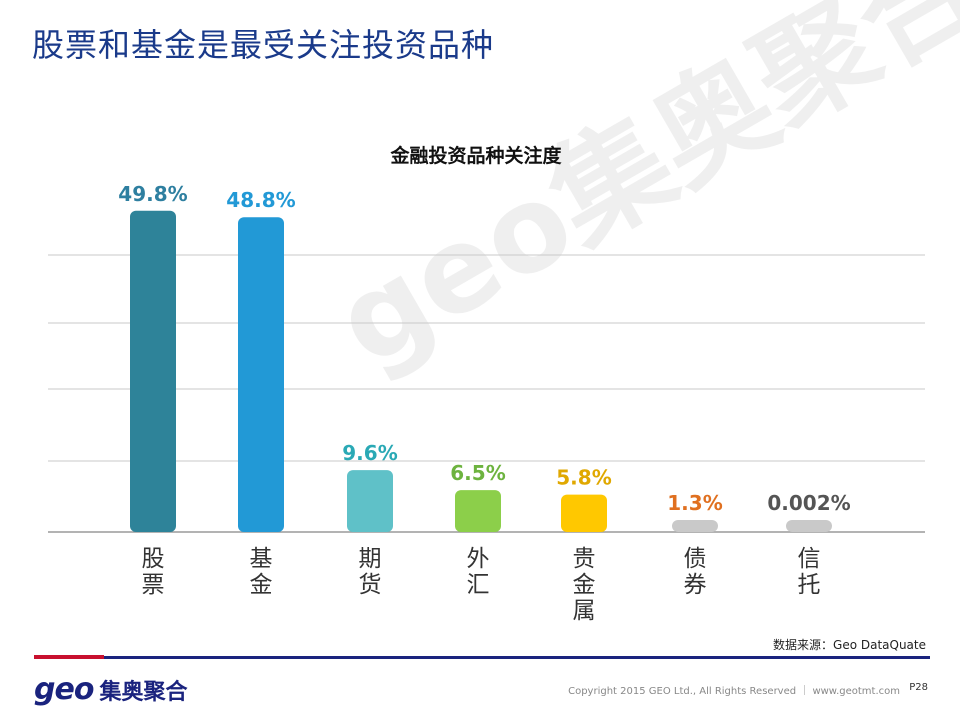 The width and height of the screenshot is (960, 720). I want to click on category-label: 期货, so click(370, 572).